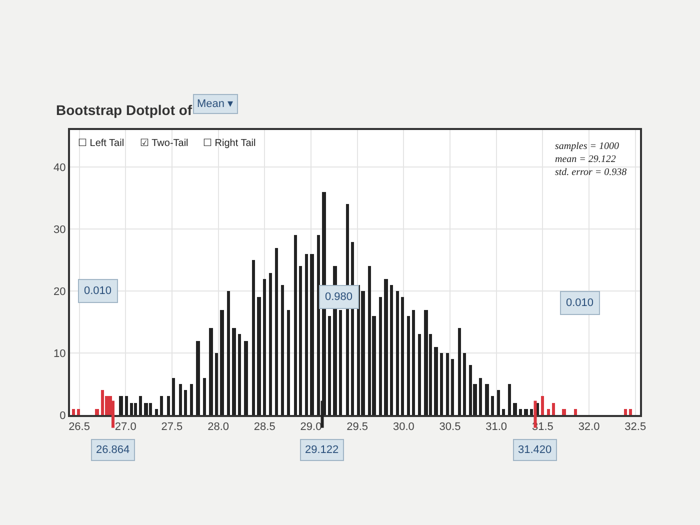  I want to click on y-tick-label: 20, so click(60, 292).